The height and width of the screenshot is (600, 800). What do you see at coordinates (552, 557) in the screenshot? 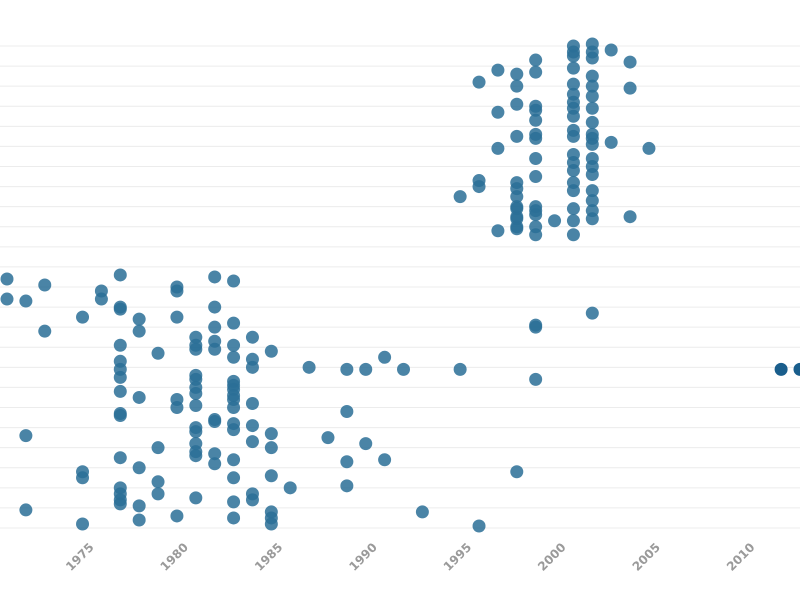
I see `x-tick-label: 2000` at bounding box center [552, 557].